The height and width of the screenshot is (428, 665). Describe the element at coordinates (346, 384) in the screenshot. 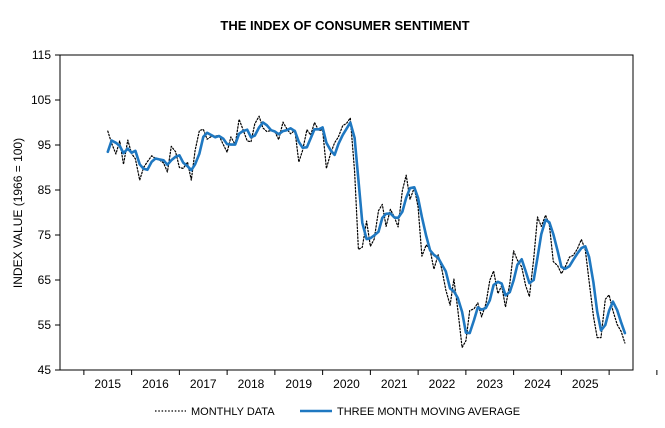

I see `x-tick-label: 2020` at that location.